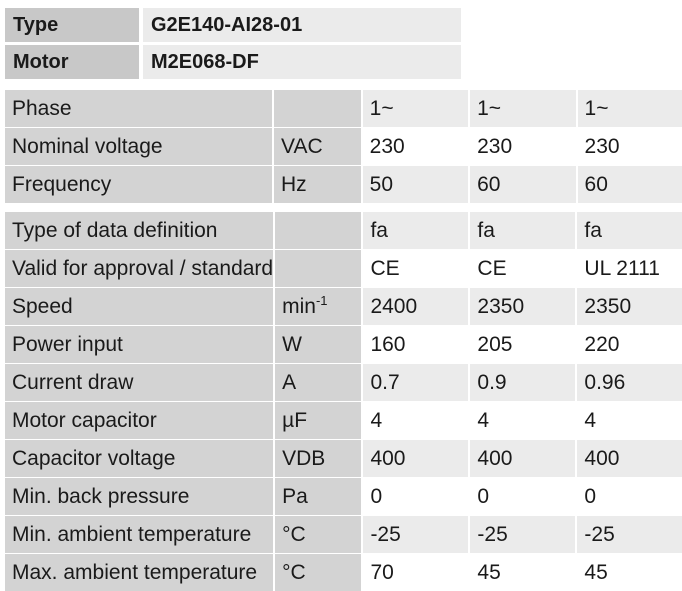 This screenshot has width=682, height=591. I want to click on spec-value-2: -25, so click(522, 534).